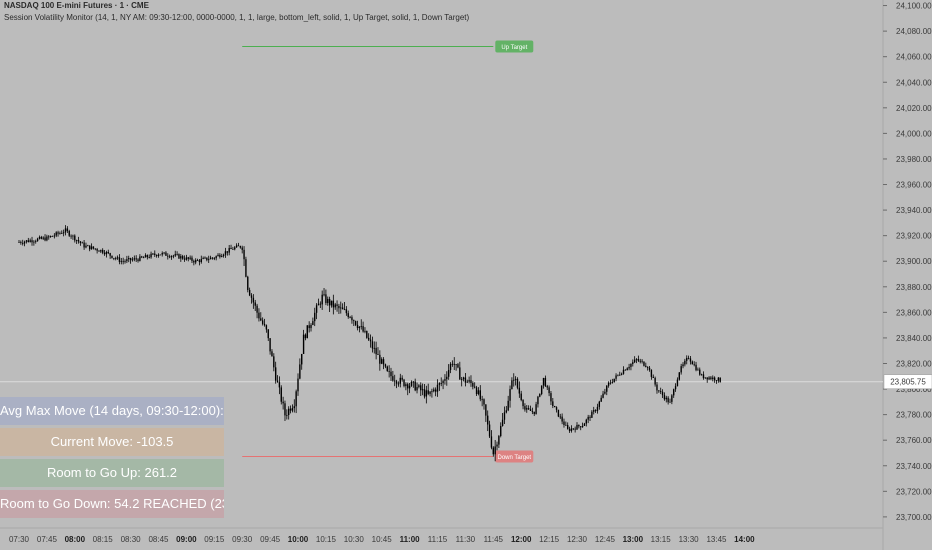 This screenshot has width=932, height=550. What do you see at coordinates (514, 456) in the screenshot?
I see `down-target-tag` at bounding box center [514, 456].